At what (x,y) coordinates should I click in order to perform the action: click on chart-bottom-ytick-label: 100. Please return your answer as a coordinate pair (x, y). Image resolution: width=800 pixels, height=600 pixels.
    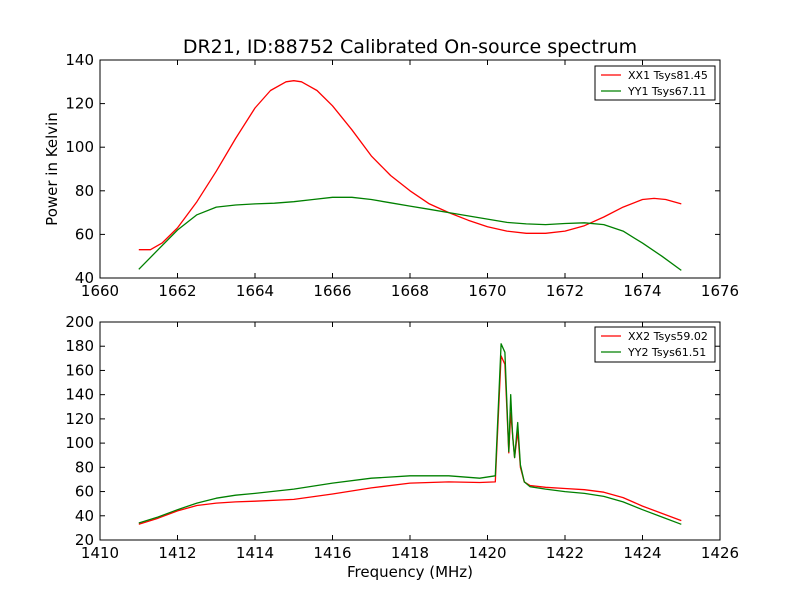
    Looking at the image, I should click on (79, 443).